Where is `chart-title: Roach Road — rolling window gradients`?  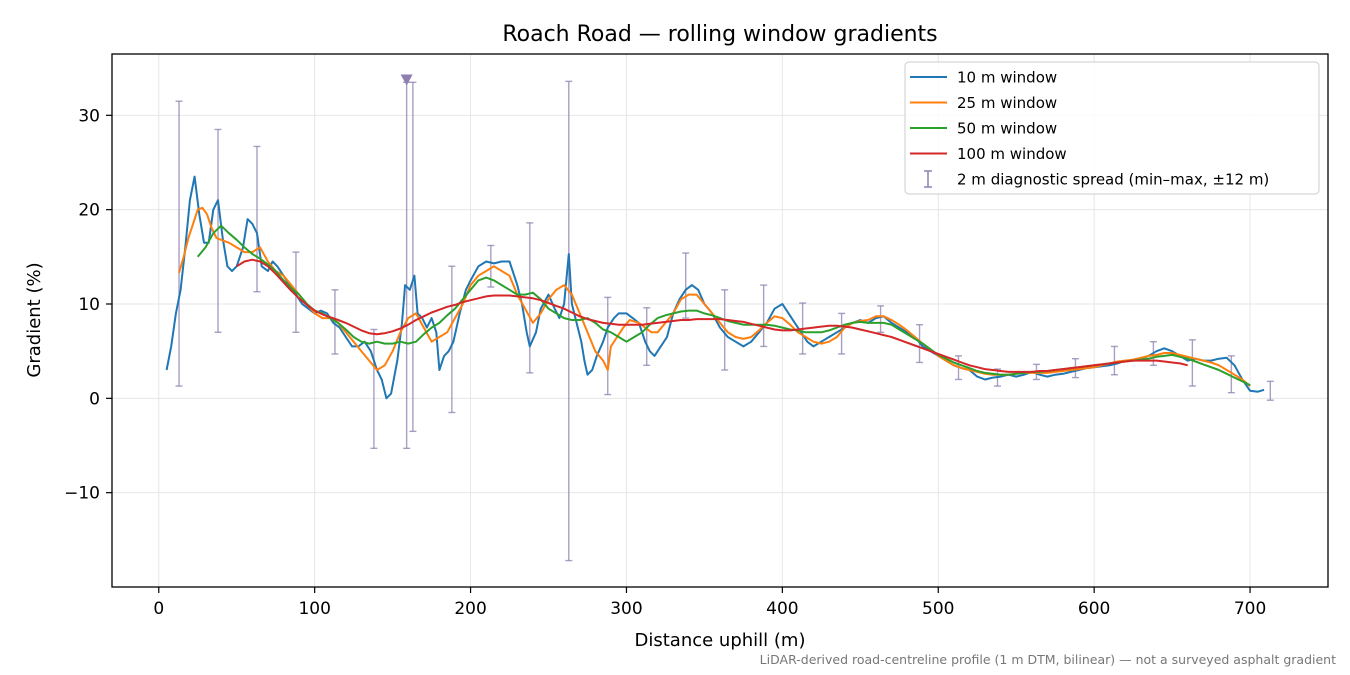
chart-title: Roach Road — rolling window gradients is located at coordinates (719, 34).